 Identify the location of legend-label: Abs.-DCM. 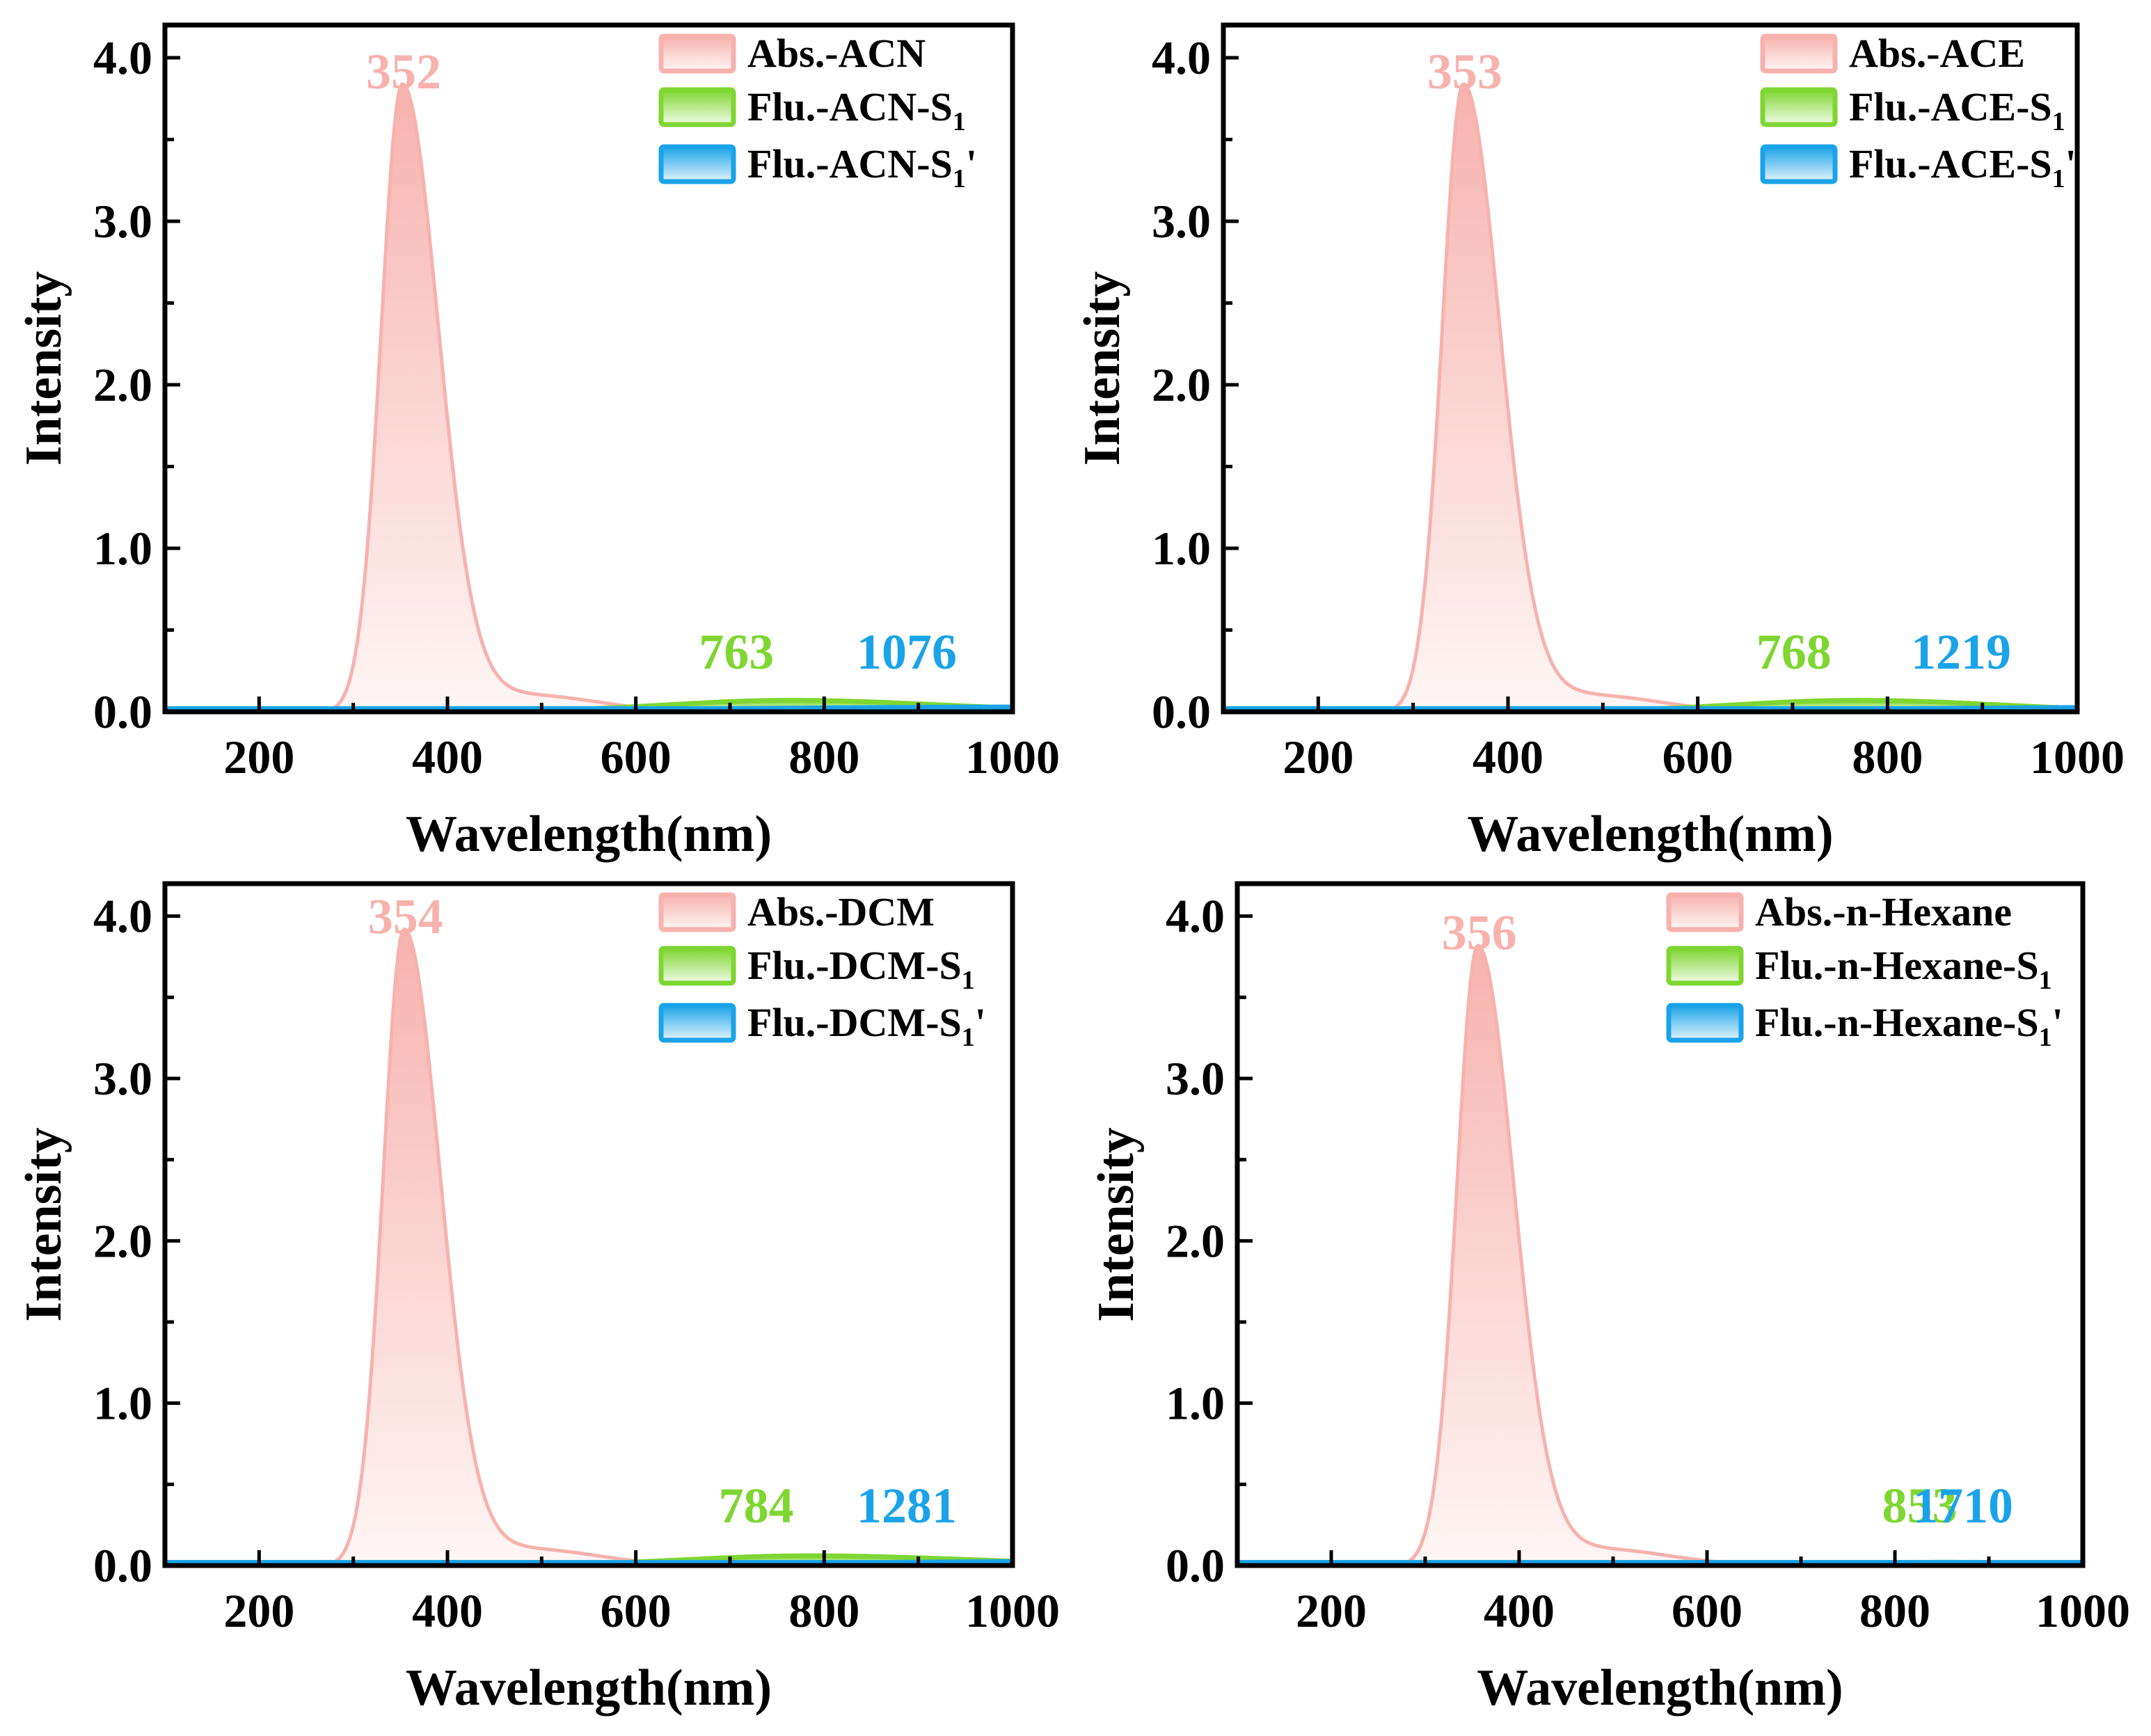
(841, 912).